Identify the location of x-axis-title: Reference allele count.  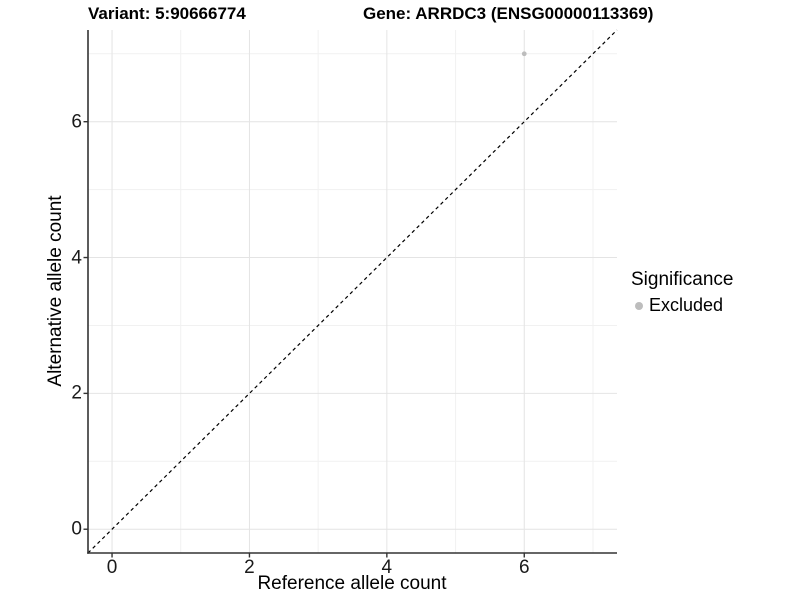
(352, 583).